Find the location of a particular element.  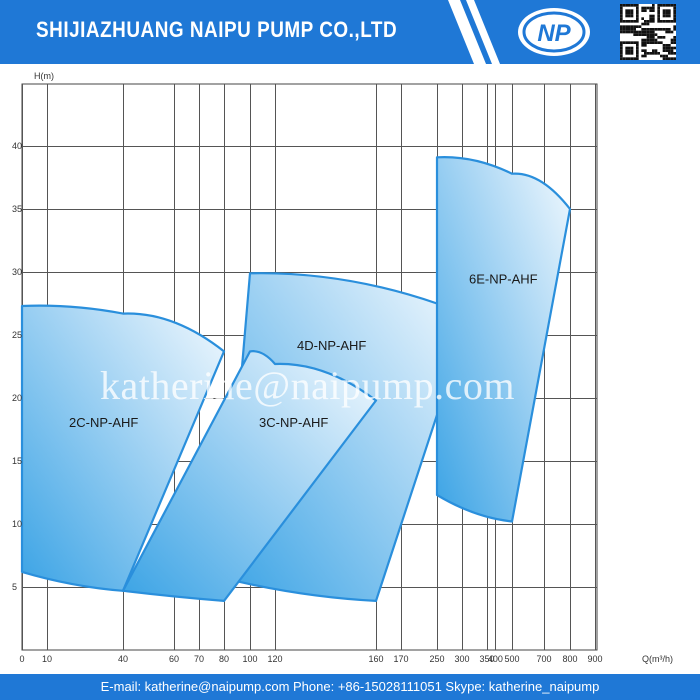

x-axis-label: Q(m³/h) is located at coordinates (657, 659).